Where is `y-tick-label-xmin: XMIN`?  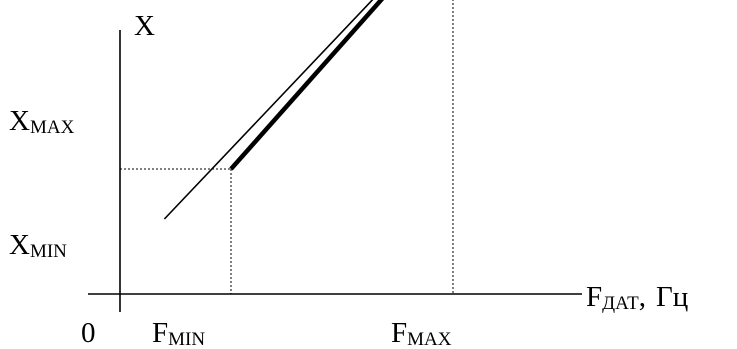 y-tick-label-xmin: XMIN is located at coordinates (38, 245).